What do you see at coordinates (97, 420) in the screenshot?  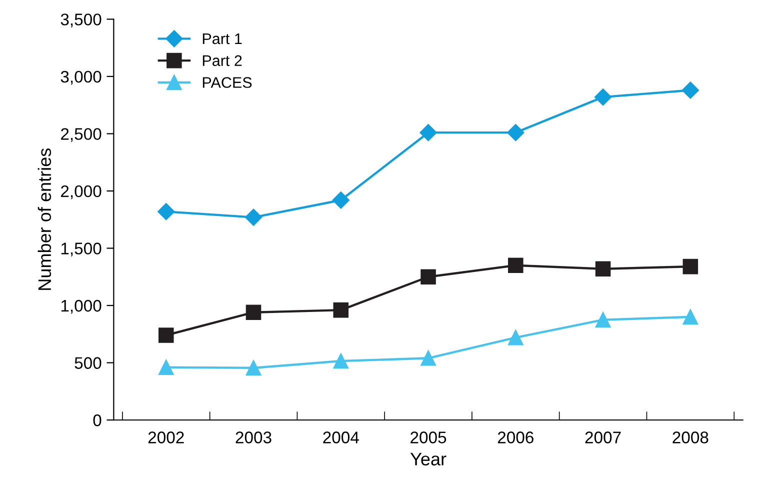 I see `y-tick-label: 0` at bounding box center [97, 420].